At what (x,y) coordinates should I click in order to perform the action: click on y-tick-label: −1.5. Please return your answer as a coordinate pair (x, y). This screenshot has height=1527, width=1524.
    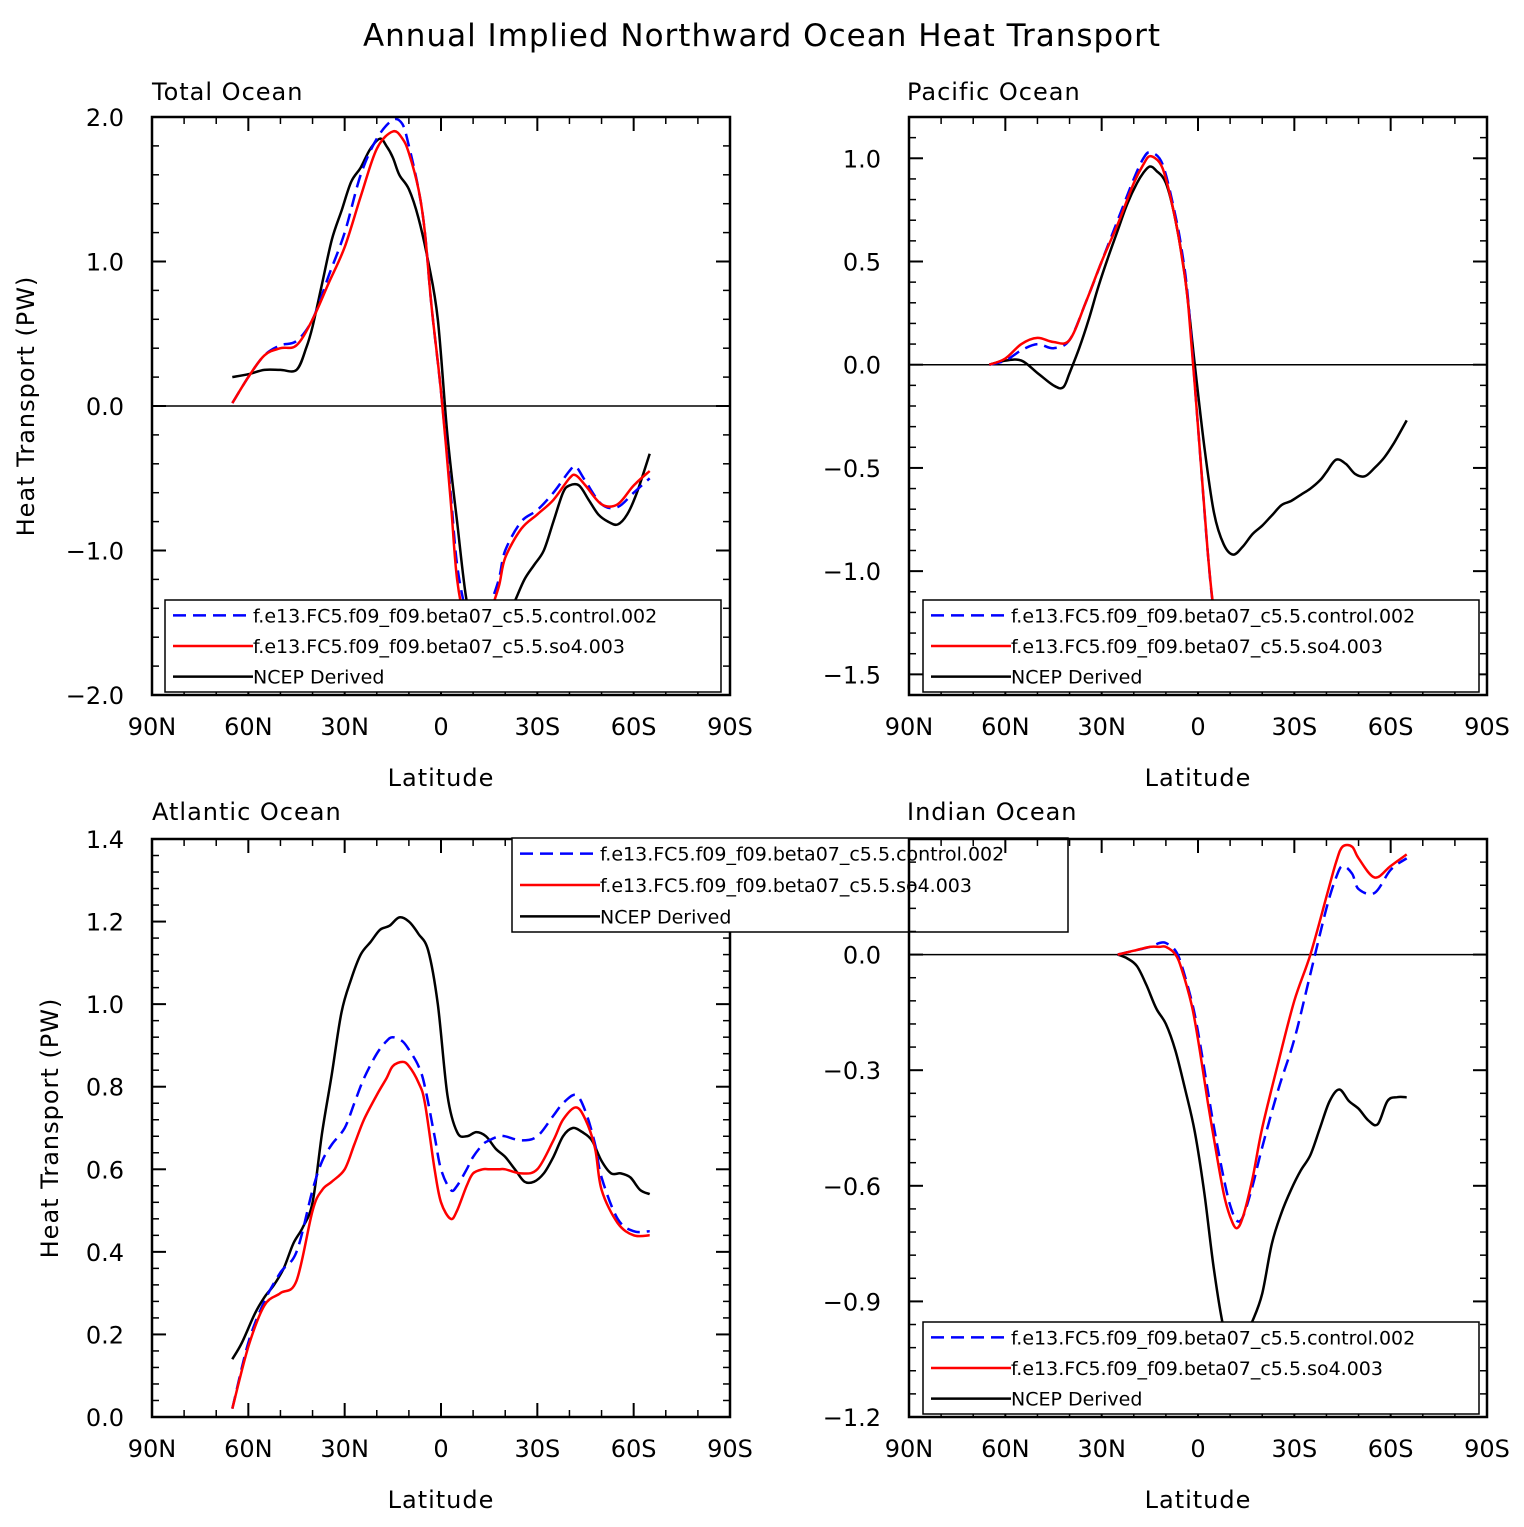
    Looking at the image, I should click on (852, 675).